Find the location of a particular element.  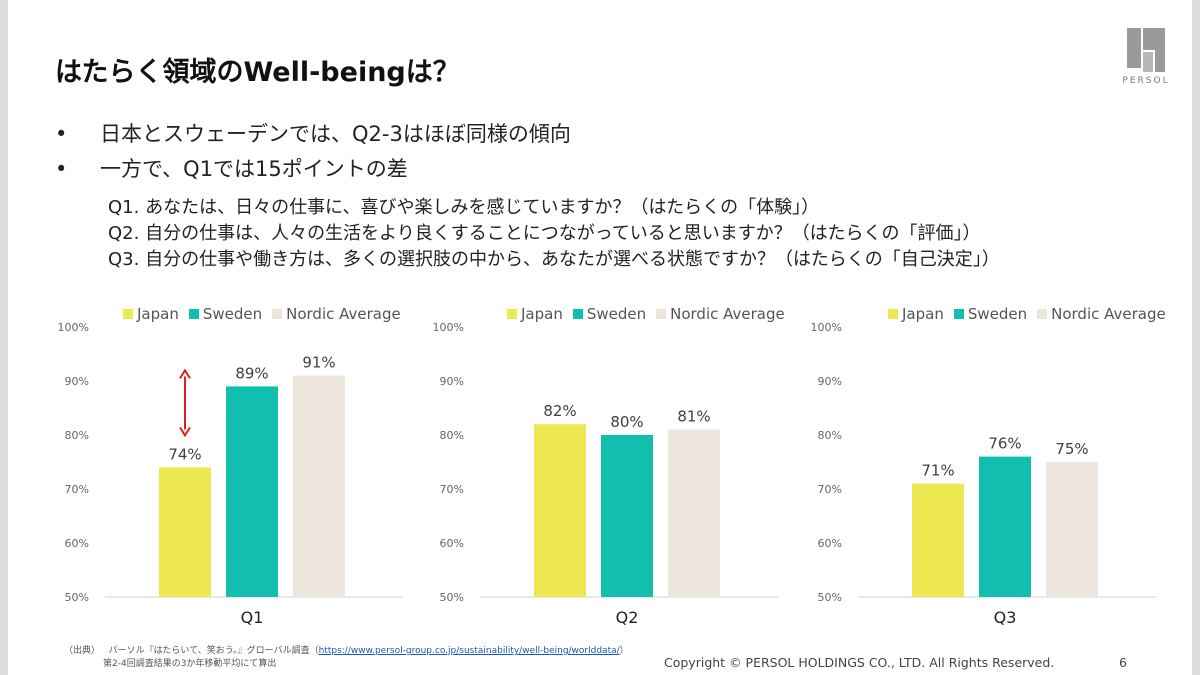

arrow-up-head-icon is located at coordinates (185, 373).